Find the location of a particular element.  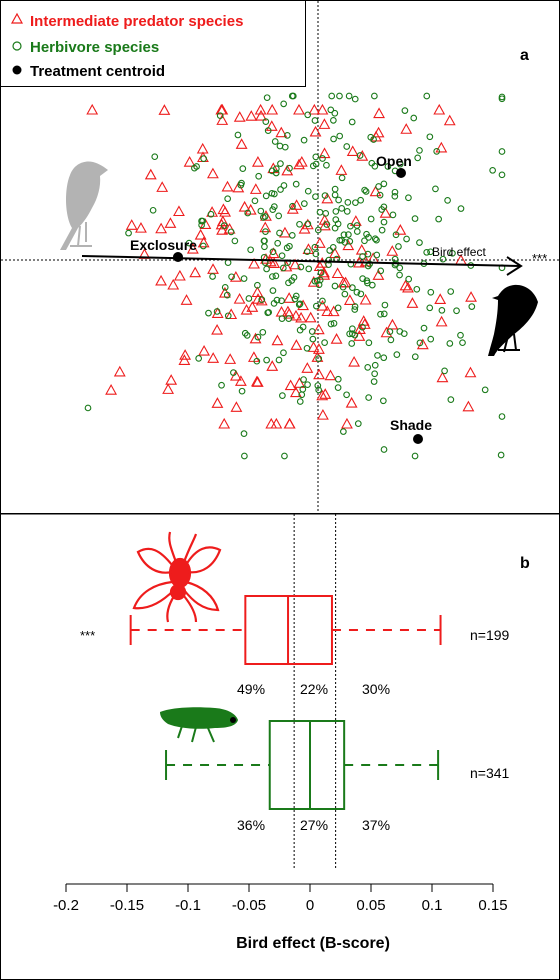

centroid-open is located at coordinates (401, 173).